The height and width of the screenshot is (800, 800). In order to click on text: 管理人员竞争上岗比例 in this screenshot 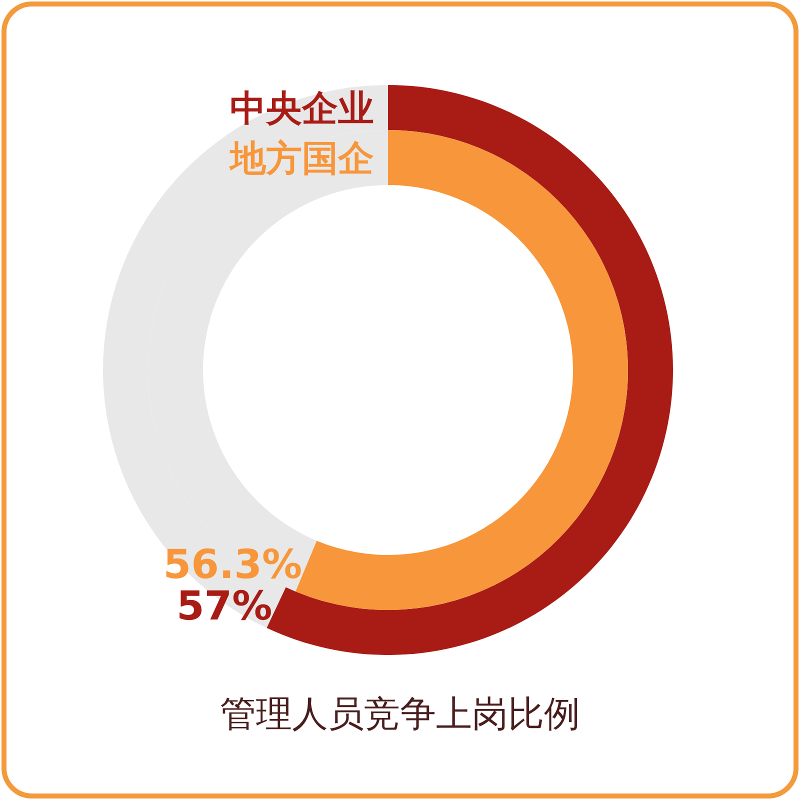, I will do `click(400, 714)`.